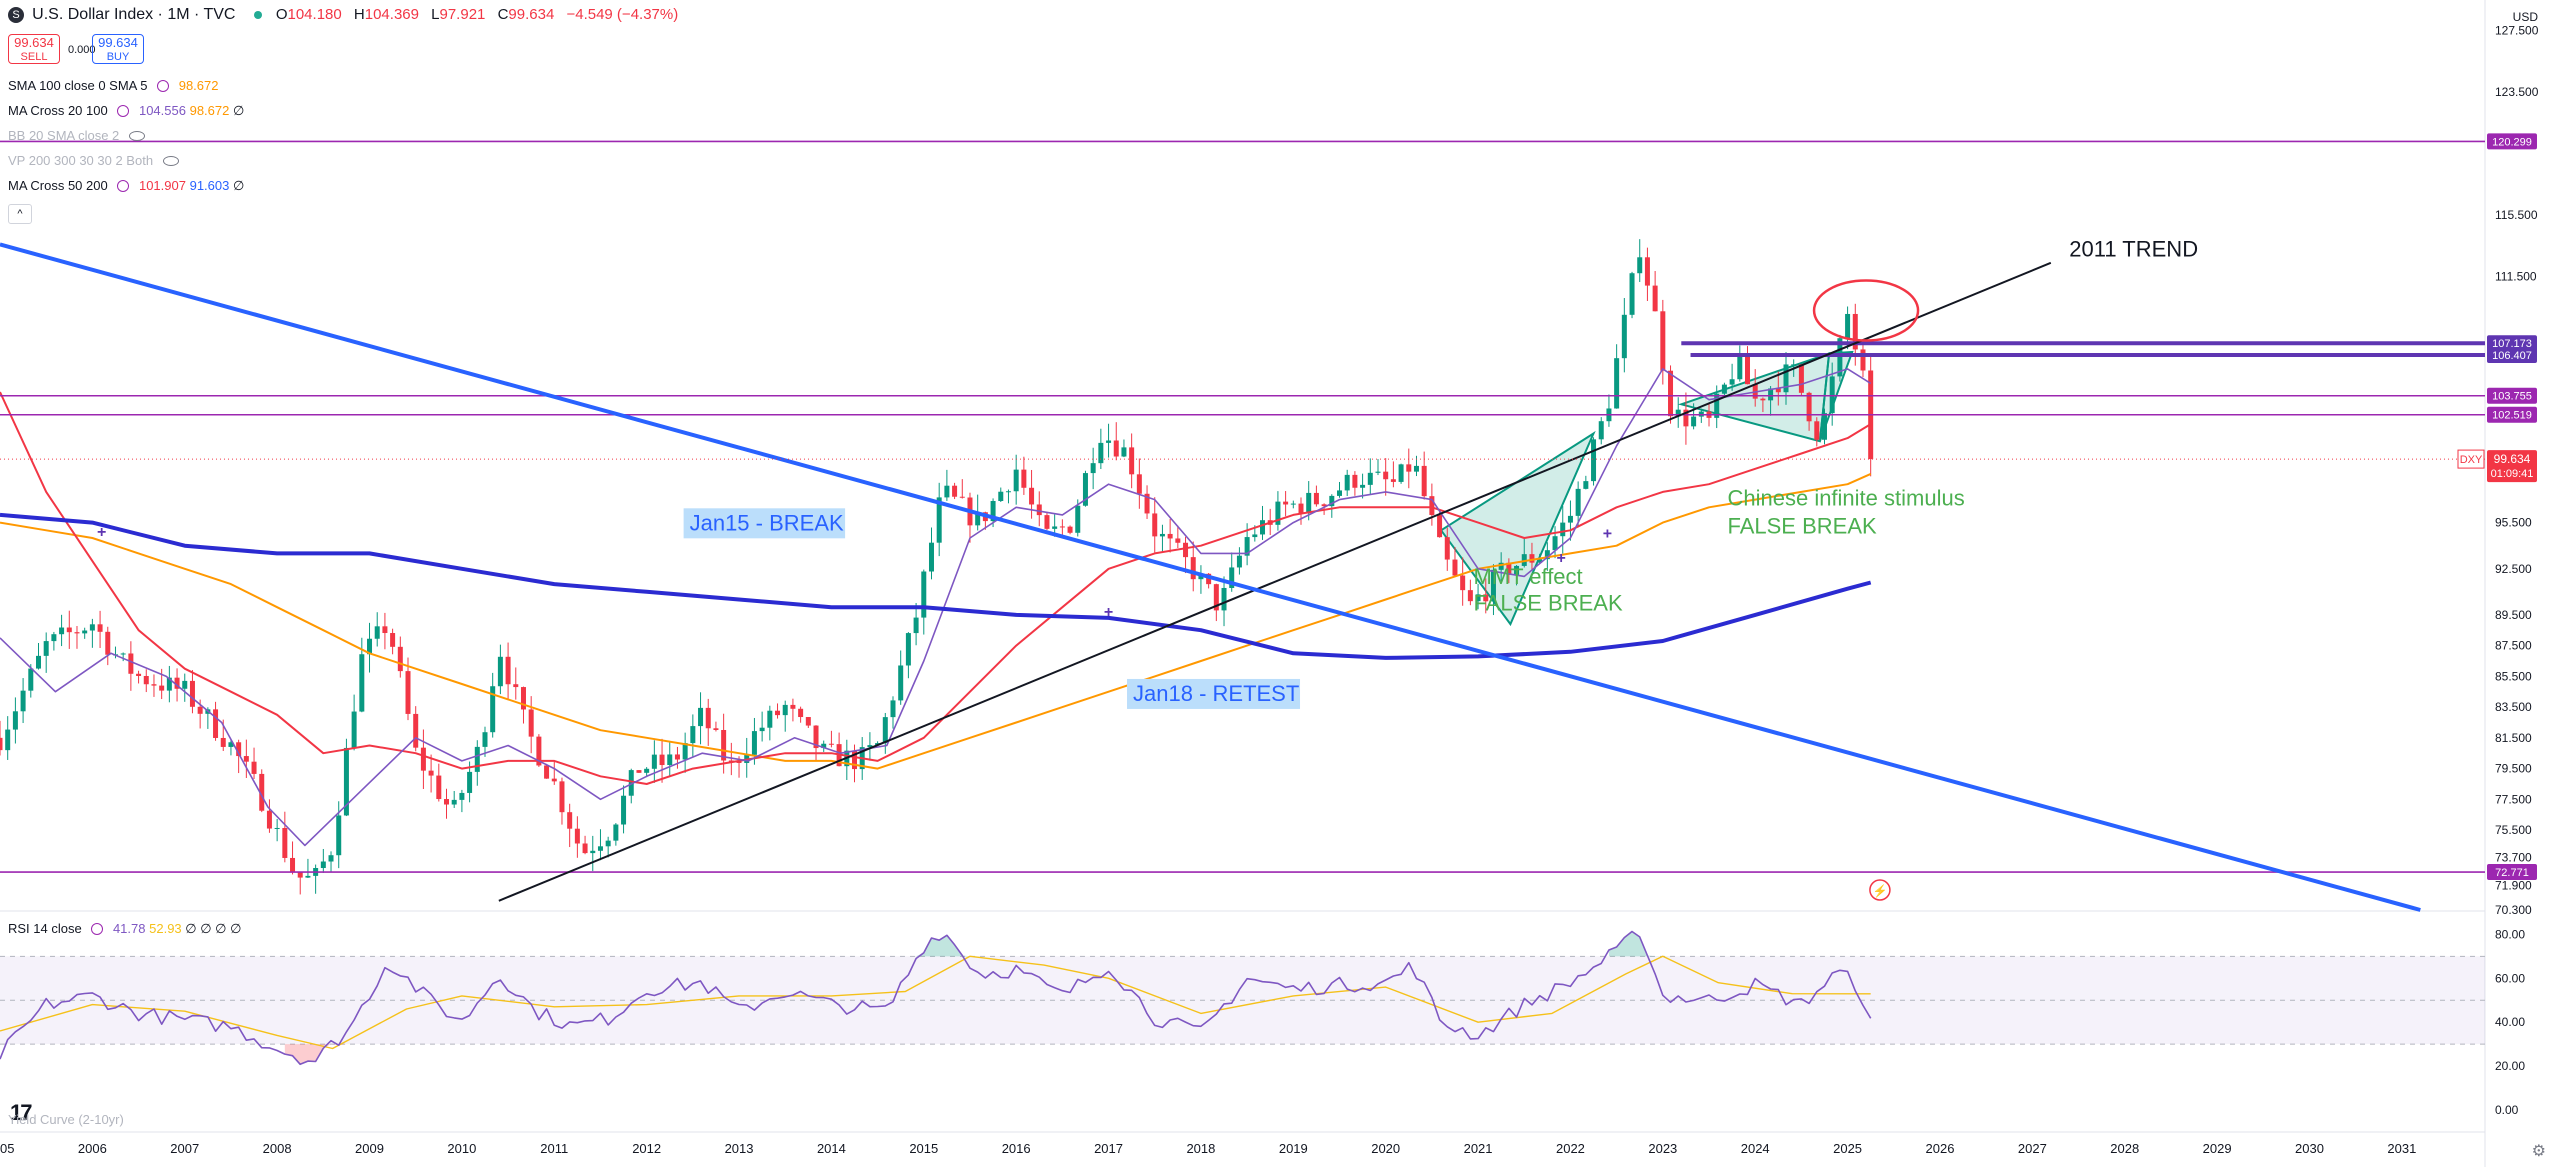 This screenshot has width=2560, height=1167. I want to click on indicator-bb: BB 20 SMA close 2, so click(78, 135).